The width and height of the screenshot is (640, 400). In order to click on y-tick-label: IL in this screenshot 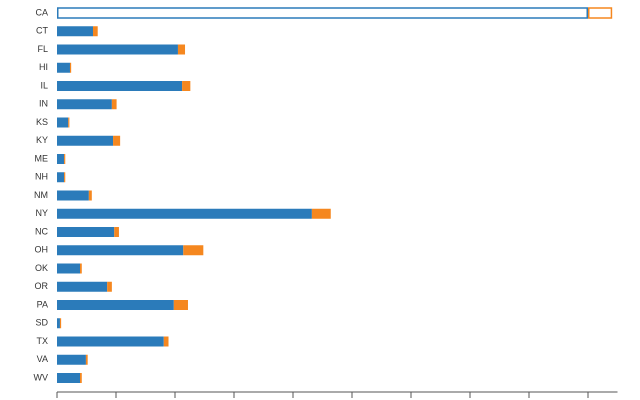, I will do `click(44, 85)`.